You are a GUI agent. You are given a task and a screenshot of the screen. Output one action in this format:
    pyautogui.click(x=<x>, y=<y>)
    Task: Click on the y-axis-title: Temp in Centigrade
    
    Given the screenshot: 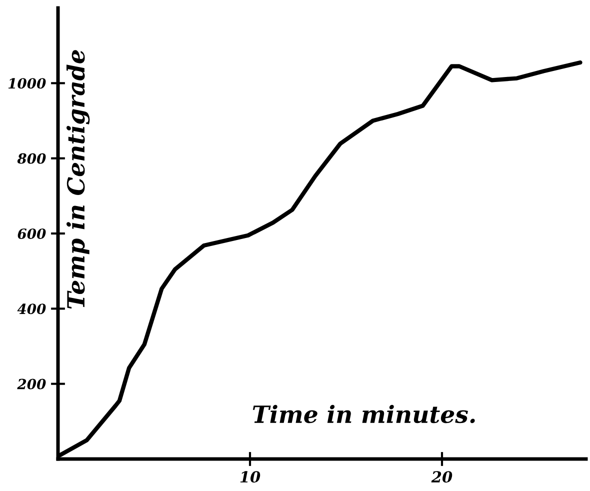 What is the action you would take?
    pyautogui.click(x=78, y=179)
    